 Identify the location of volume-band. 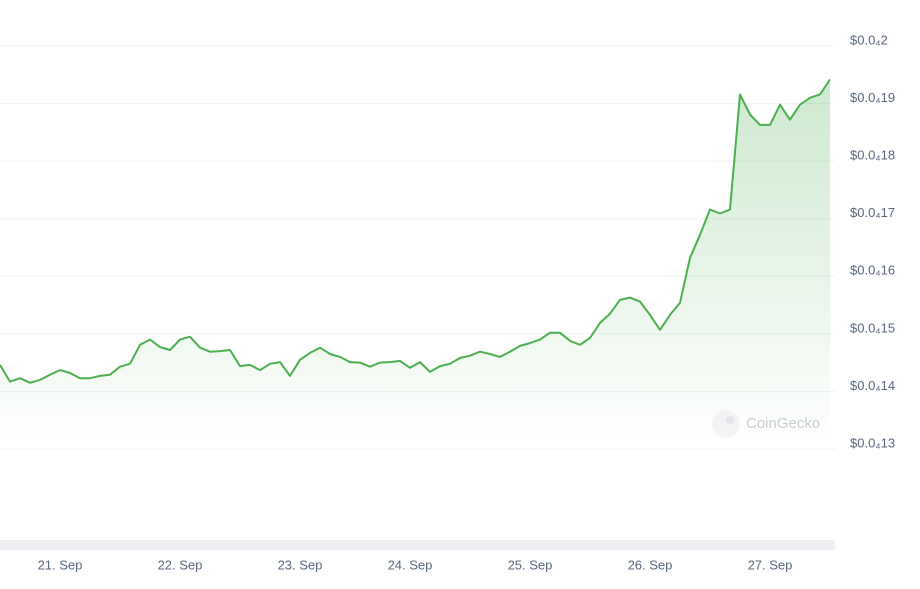
(417, 545).